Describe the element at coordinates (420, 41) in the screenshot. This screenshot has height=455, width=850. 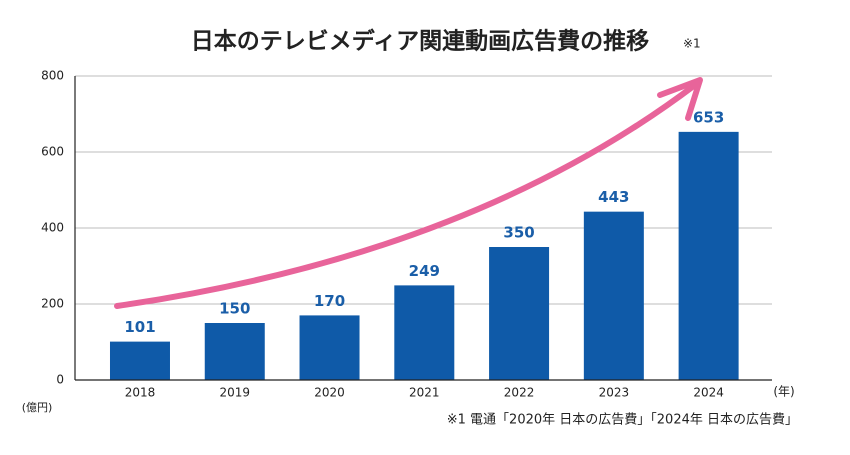
I see `chart-title: 日本のテレビメディア関連動画広告費の推移` at that location.